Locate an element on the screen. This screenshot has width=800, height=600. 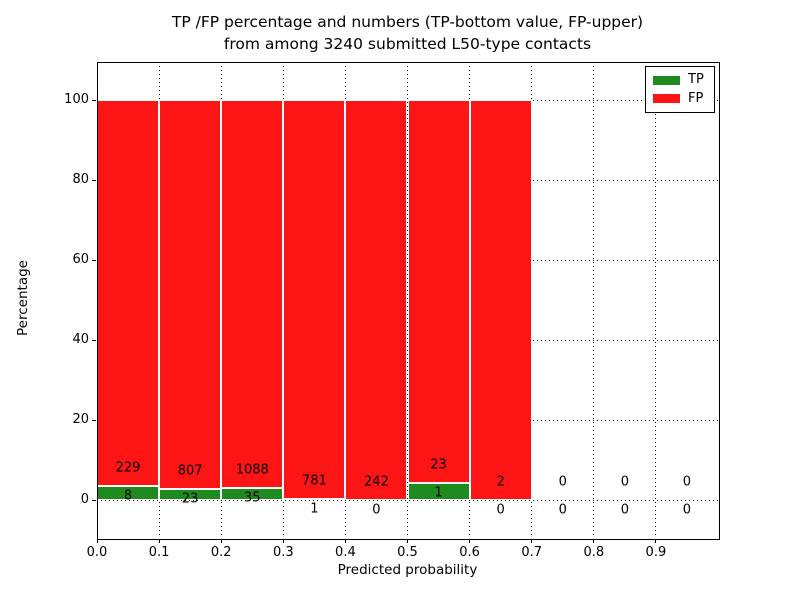
legend-label-fp: FP is located at coordinates (696, 98).